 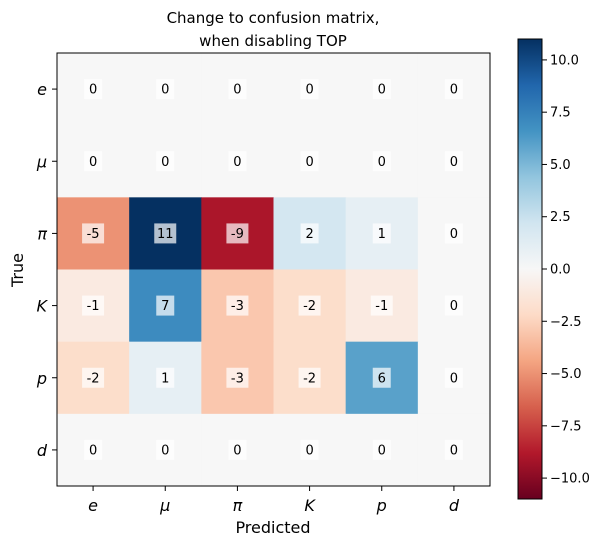 What do you see at coordinates (41, 161) in the screenshot?
I see `y-tick-label: μ` at bounding box center [41, 161].